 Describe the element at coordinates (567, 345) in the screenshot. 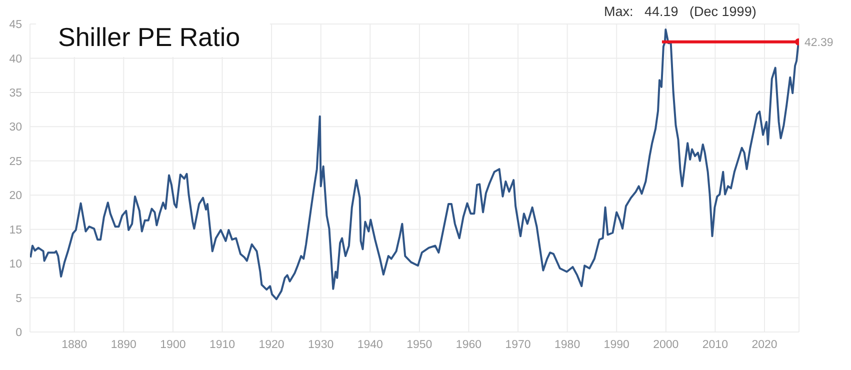

I see `x-tick-label: 1980` at that location.